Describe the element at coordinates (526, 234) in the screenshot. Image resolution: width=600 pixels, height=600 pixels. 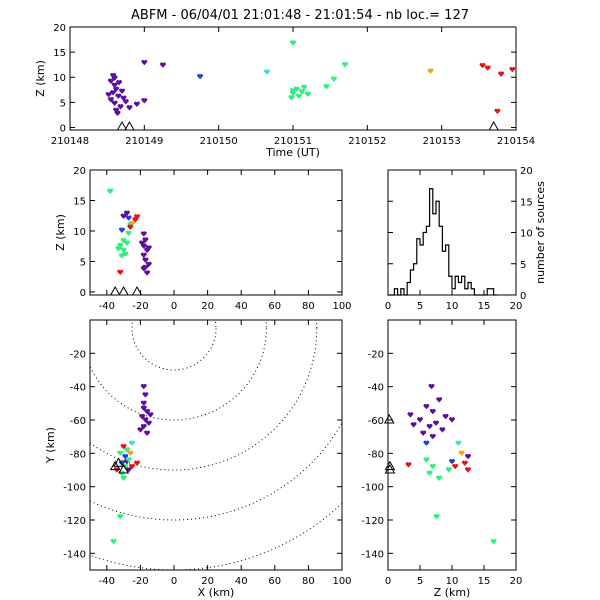
I see `y-tick-label: 10` at that location.